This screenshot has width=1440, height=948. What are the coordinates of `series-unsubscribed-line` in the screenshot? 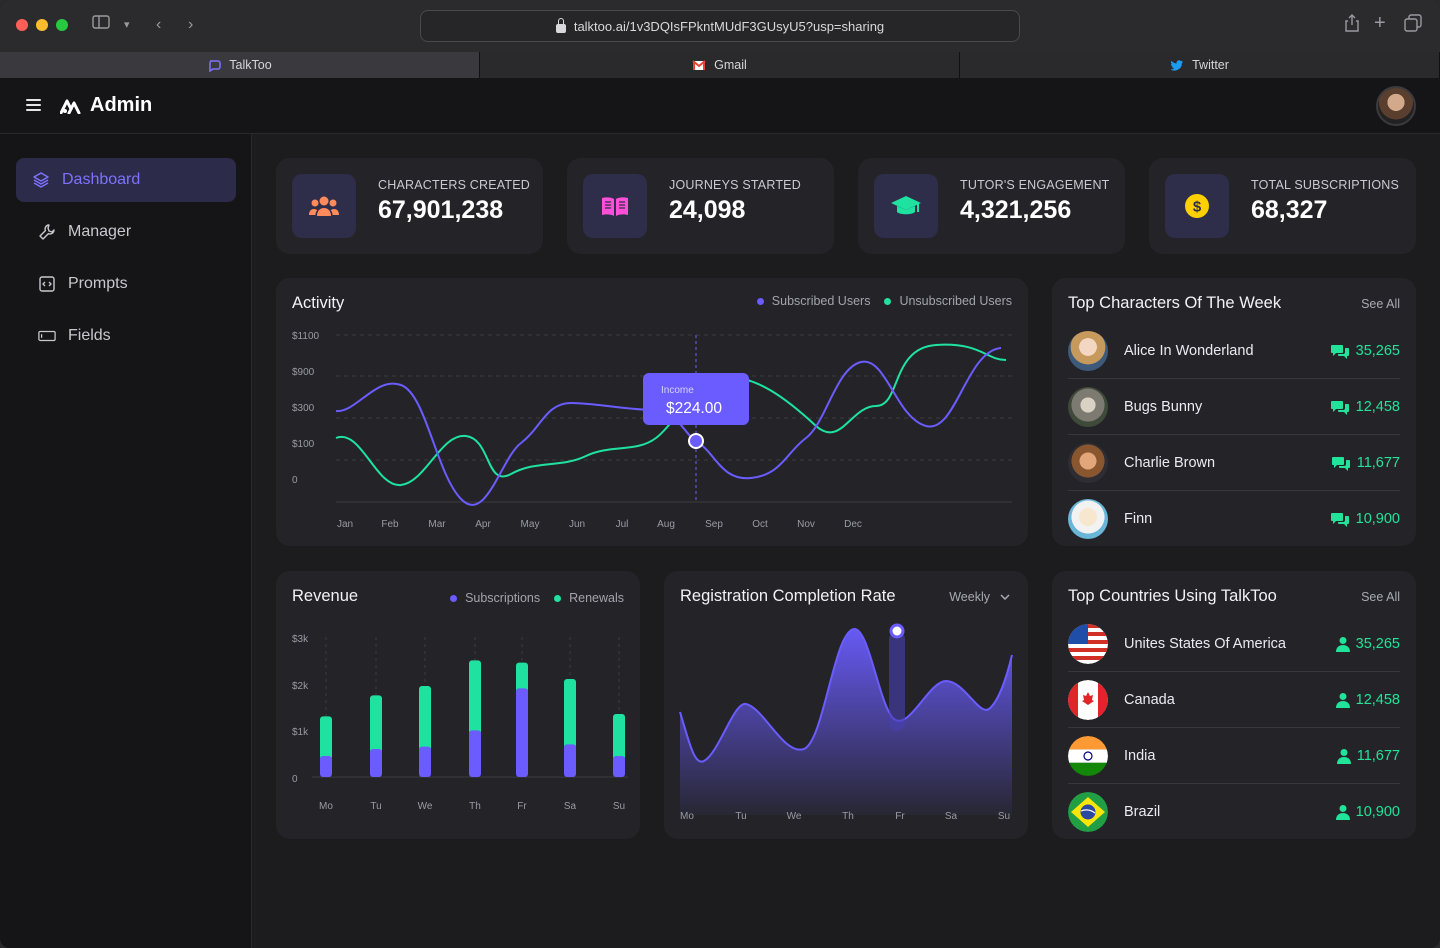 It's located at (671, 415).